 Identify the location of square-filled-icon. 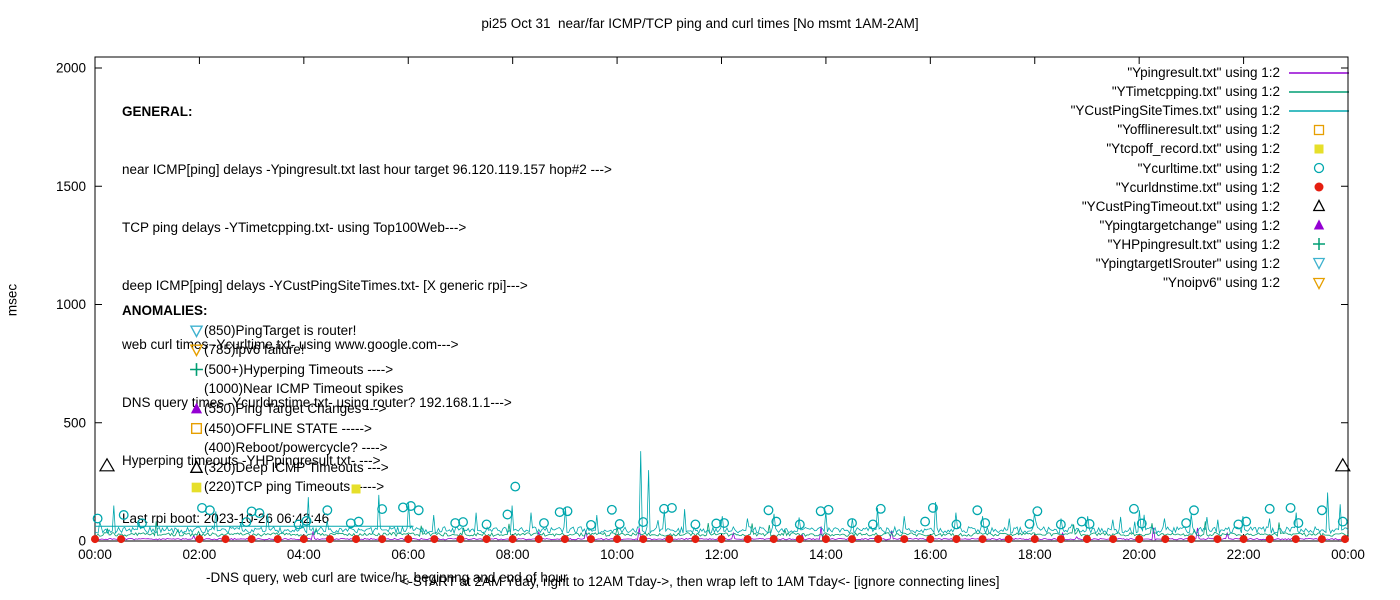
(196, 487).